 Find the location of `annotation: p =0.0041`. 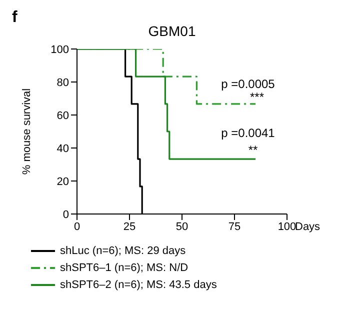

annotation: p =0.0041 is located at coordinates (248, 133).